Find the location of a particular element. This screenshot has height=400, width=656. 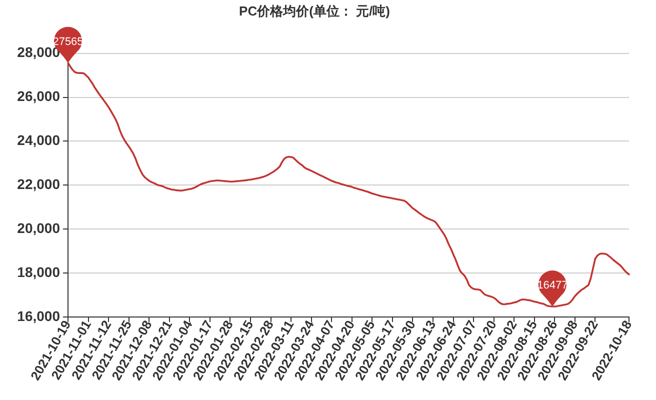

chart-title: PC价格均价(单位： 元/吨) is located at coordinates (314, 10).